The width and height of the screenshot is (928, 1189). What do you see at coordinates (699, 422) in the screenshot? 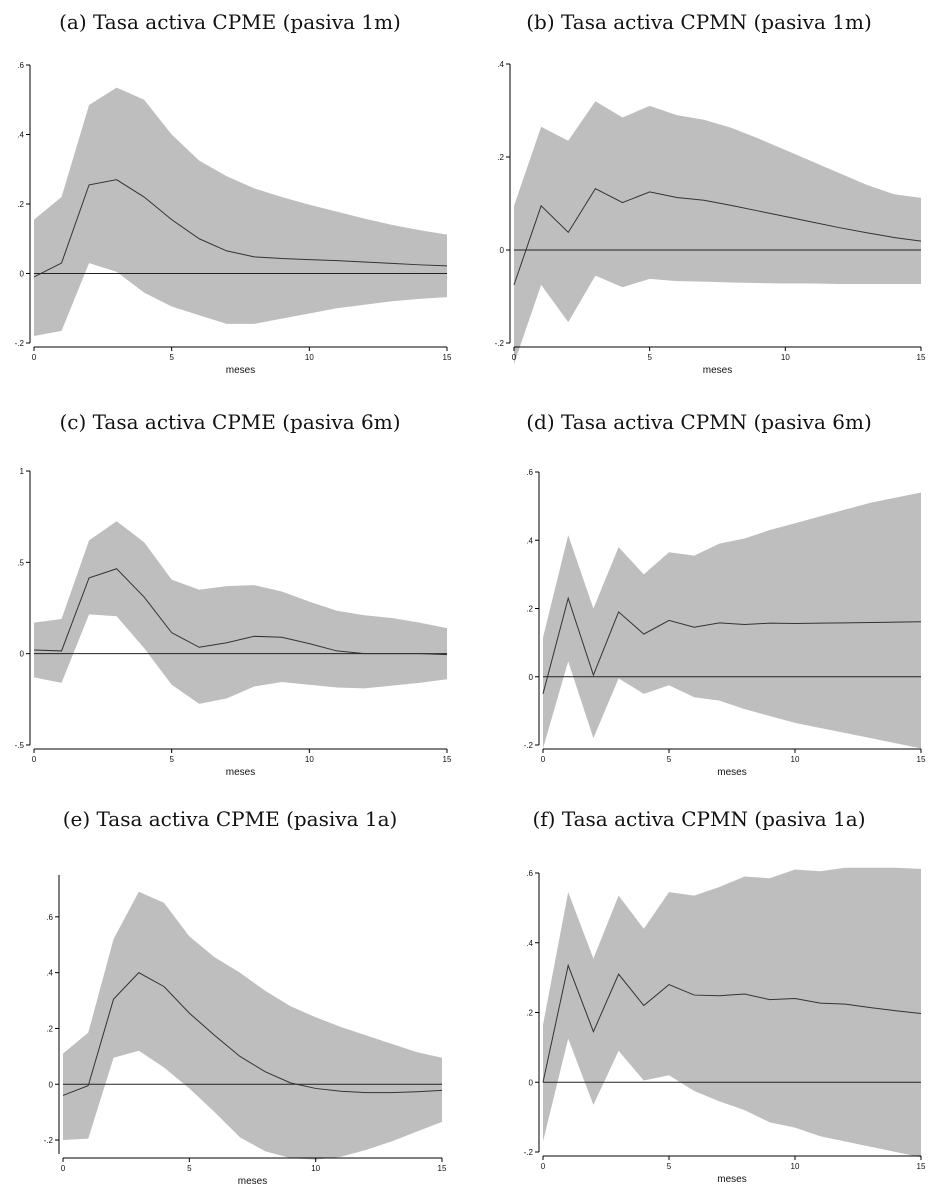
I see `chart-title: (d) Tasa activa CPMN (pasiva 6m)` at bounding box center [699, 422].